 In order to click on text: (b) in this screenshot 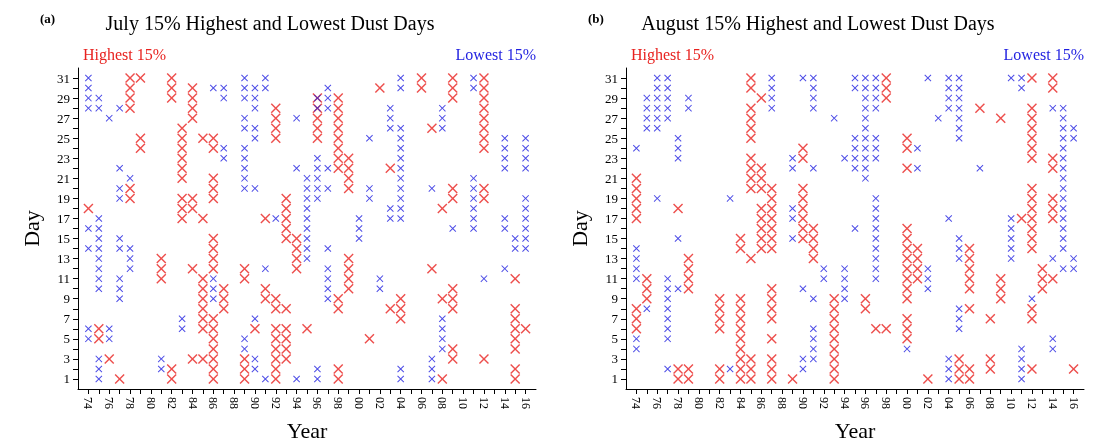, I will do `click(596, 18)`.